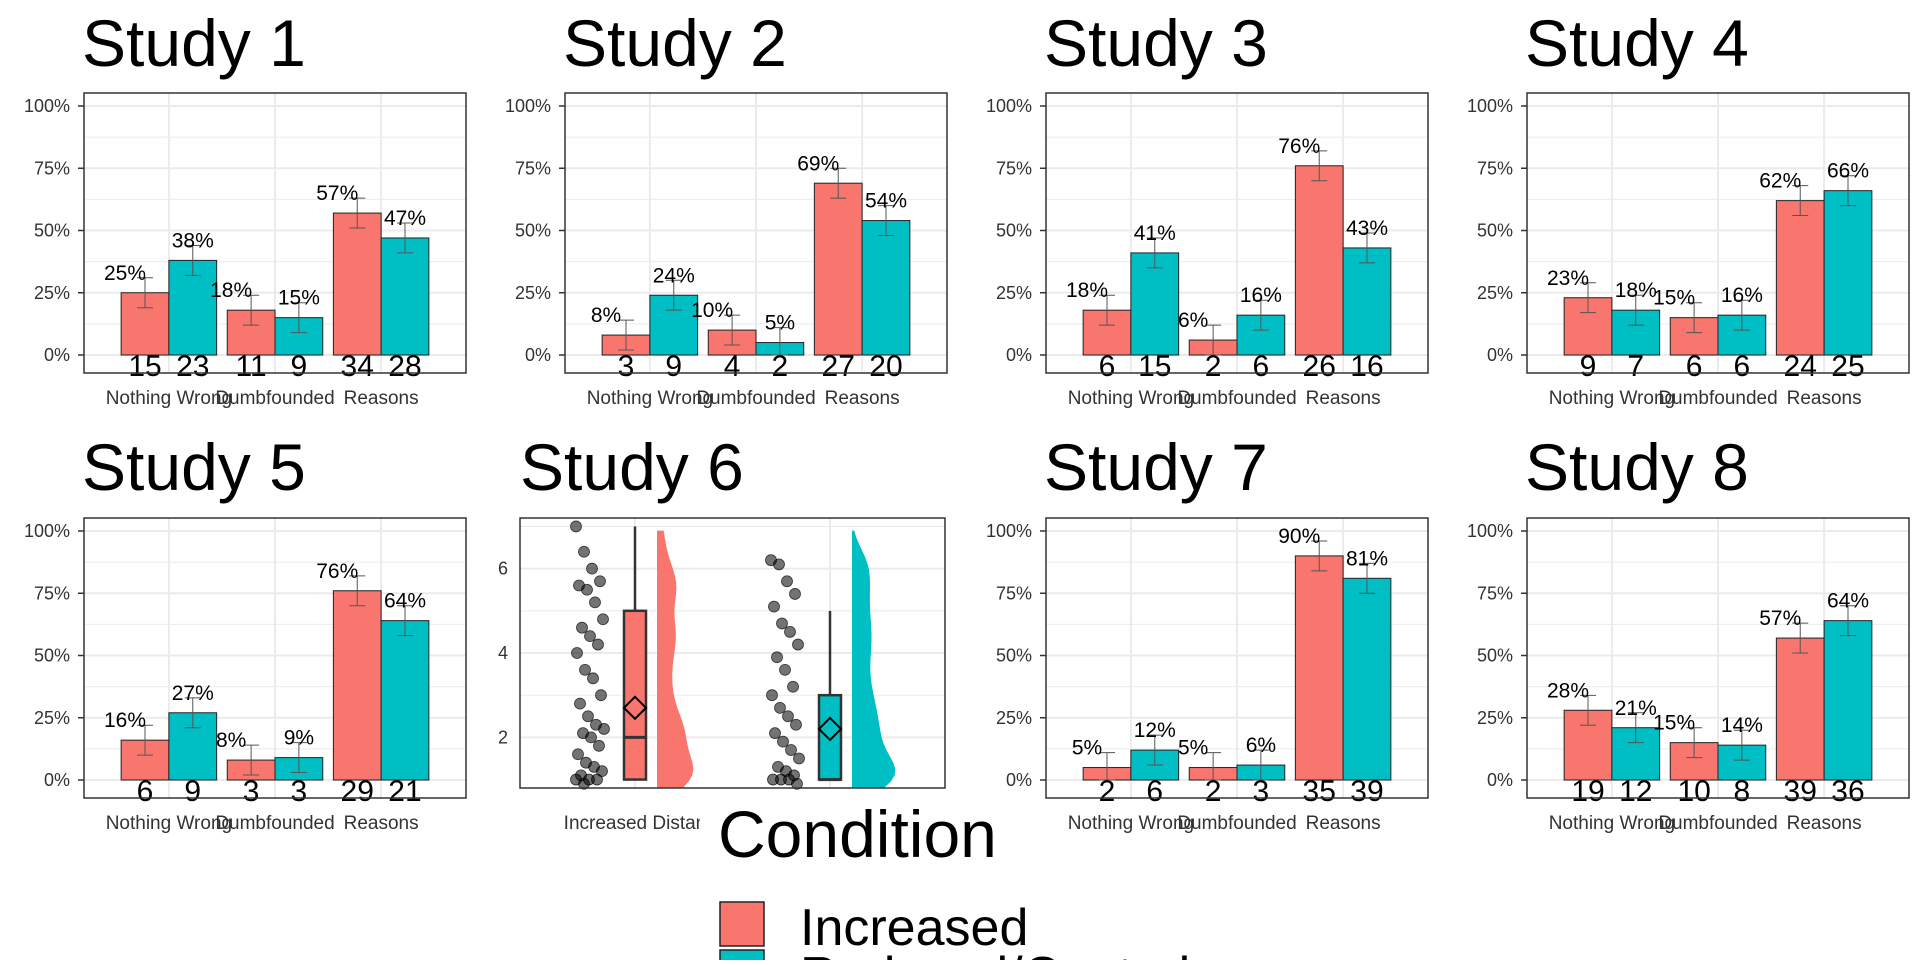  Describe the element at coordinates (1299, 536) in the screenshot. I see `percent-label: 90%` at that location.